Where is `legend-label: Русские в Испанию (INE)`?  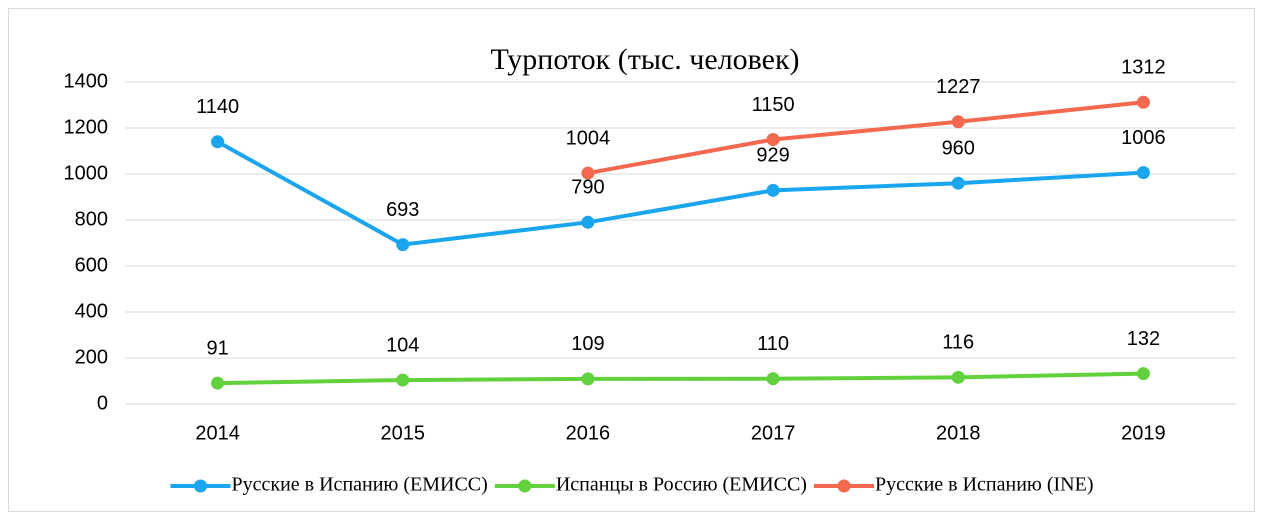 legend-label: Русские в Испанию (INE) is located at coordinates (984, 485).